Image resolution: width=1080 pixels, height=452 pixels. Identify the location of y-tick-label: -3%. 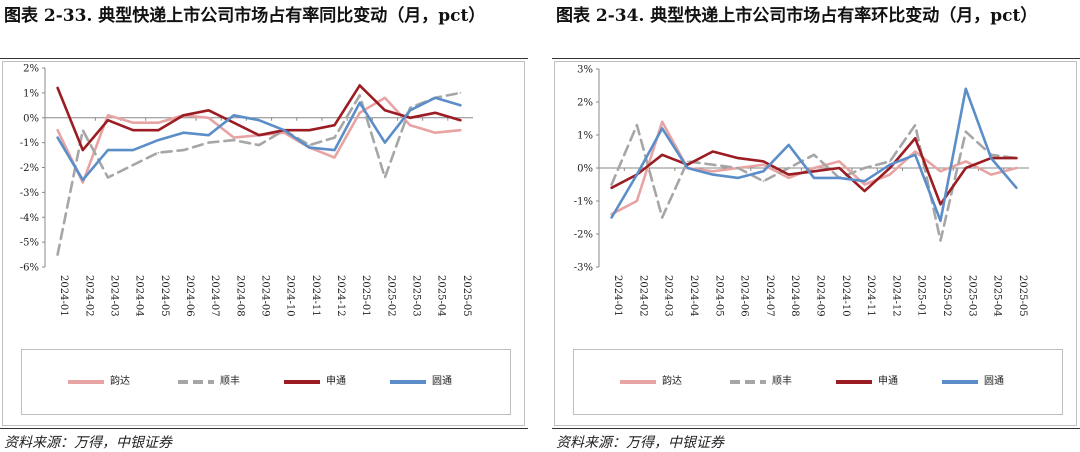
(29, 193).